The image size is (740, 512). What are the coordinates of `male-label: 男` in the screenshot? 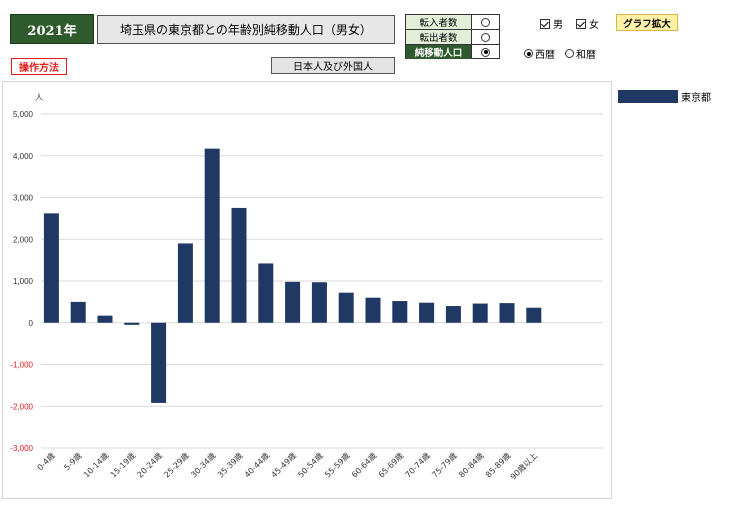 It's located at (558, 25).